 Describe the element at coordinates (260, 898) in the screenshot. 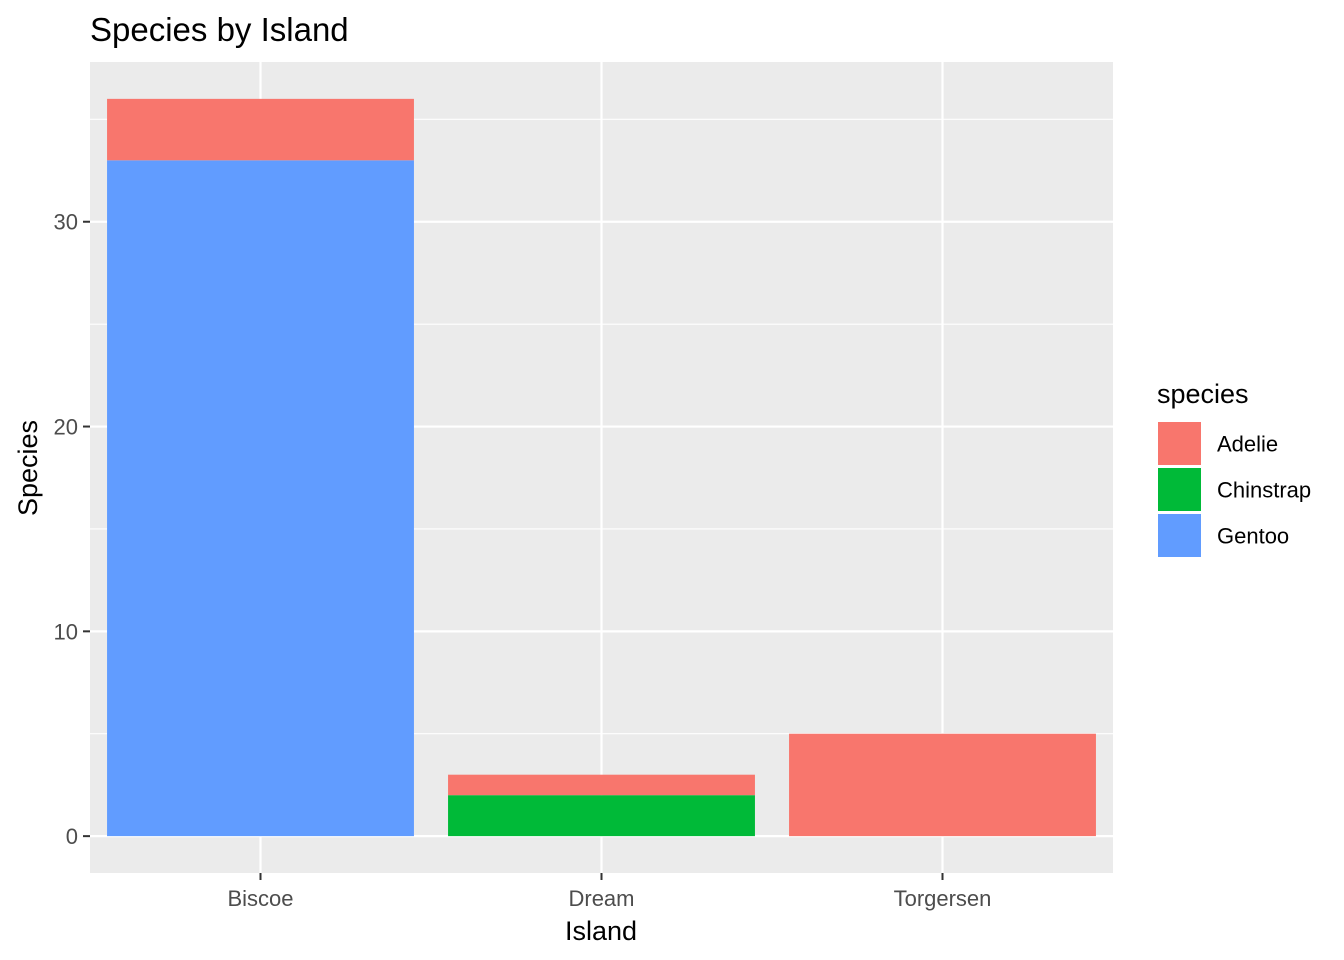

I see `x-tick-label: Biscoe` at that location.